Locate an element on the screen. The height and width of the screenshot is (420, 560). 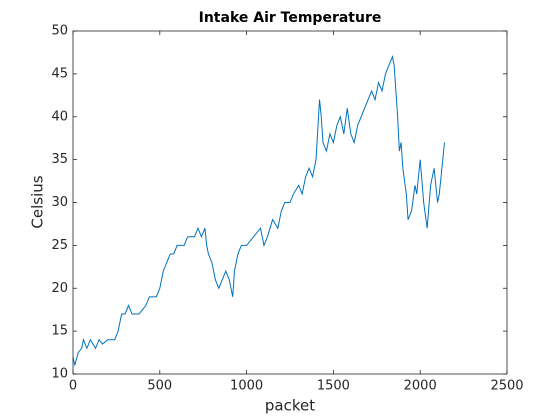
y-tick-label: 50 is located at coordinates (59, 31).